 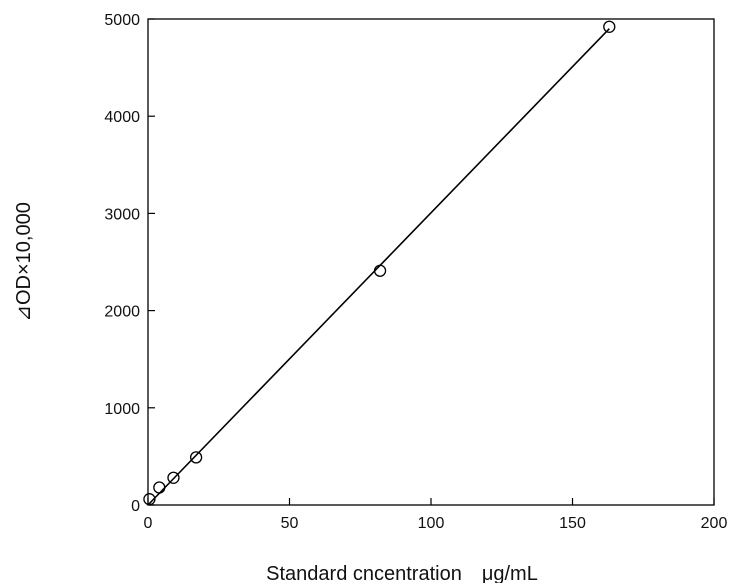 What do you see at coordinates (572, 523) in the screenshot?
I see `x-tick-label: 150` at bounding box center [572, 523].